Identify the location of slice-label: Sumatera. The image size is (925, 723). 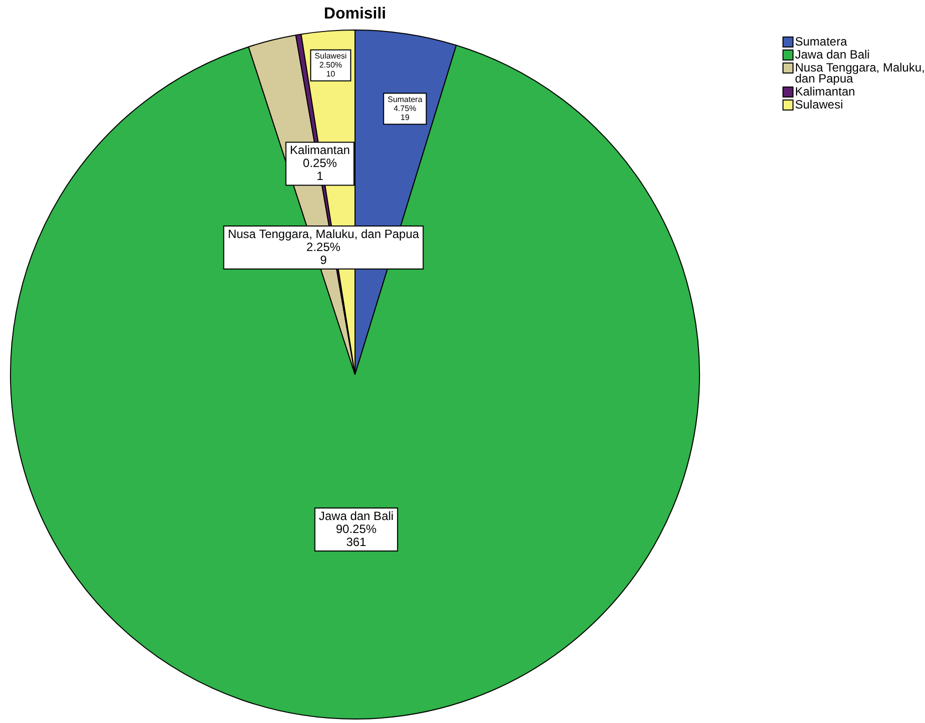
(405, 99).